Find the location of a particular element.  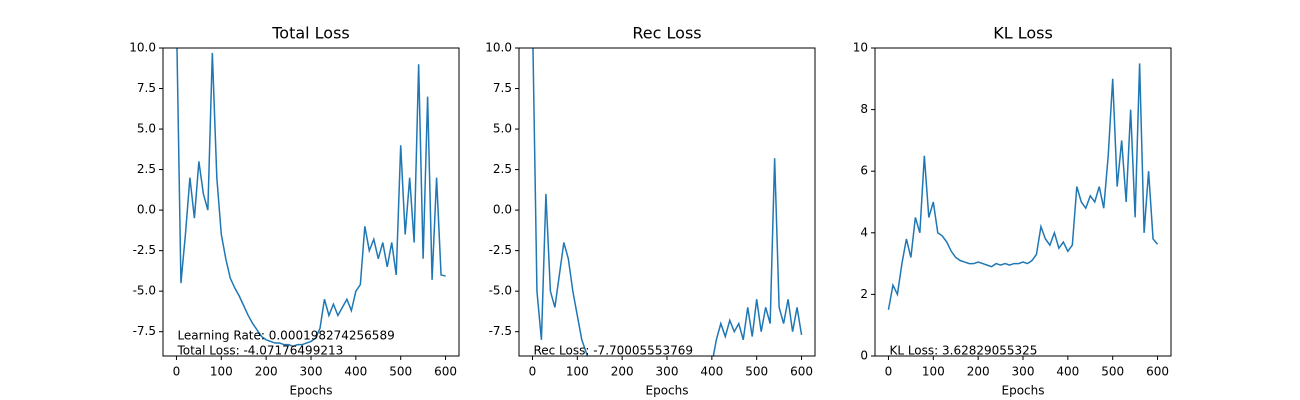

y-tick-label: 8 is located at coordinates (864, 109).